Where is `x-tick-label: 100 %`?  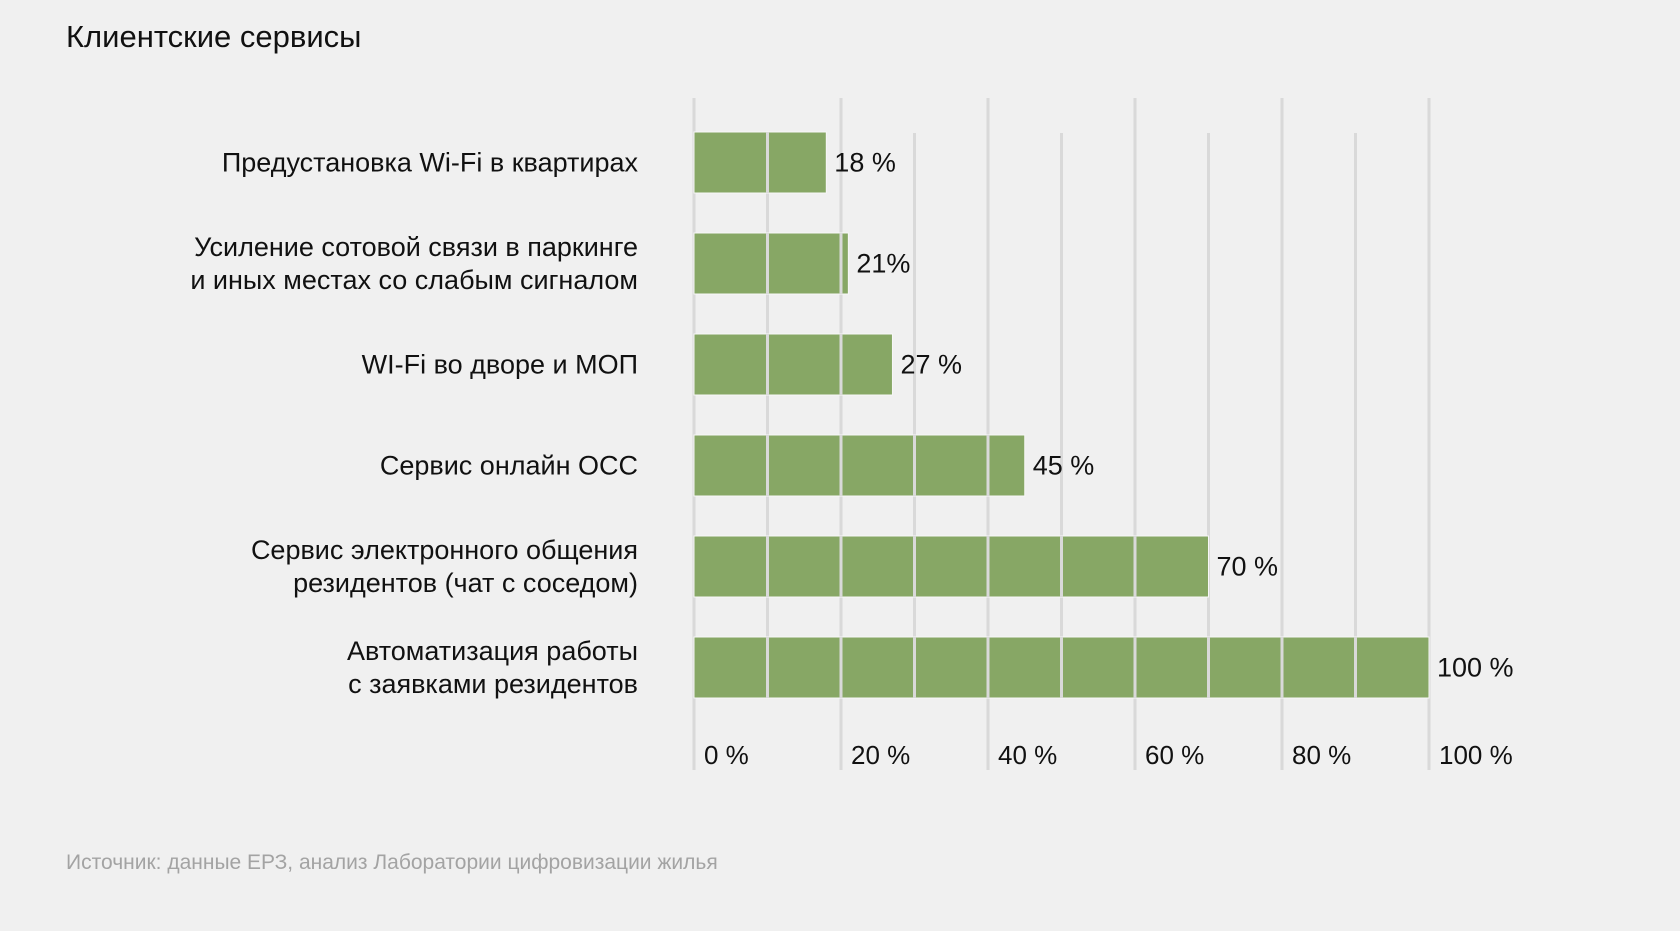
x-tick-label: 100 % is located at coordinates (1476, 755).